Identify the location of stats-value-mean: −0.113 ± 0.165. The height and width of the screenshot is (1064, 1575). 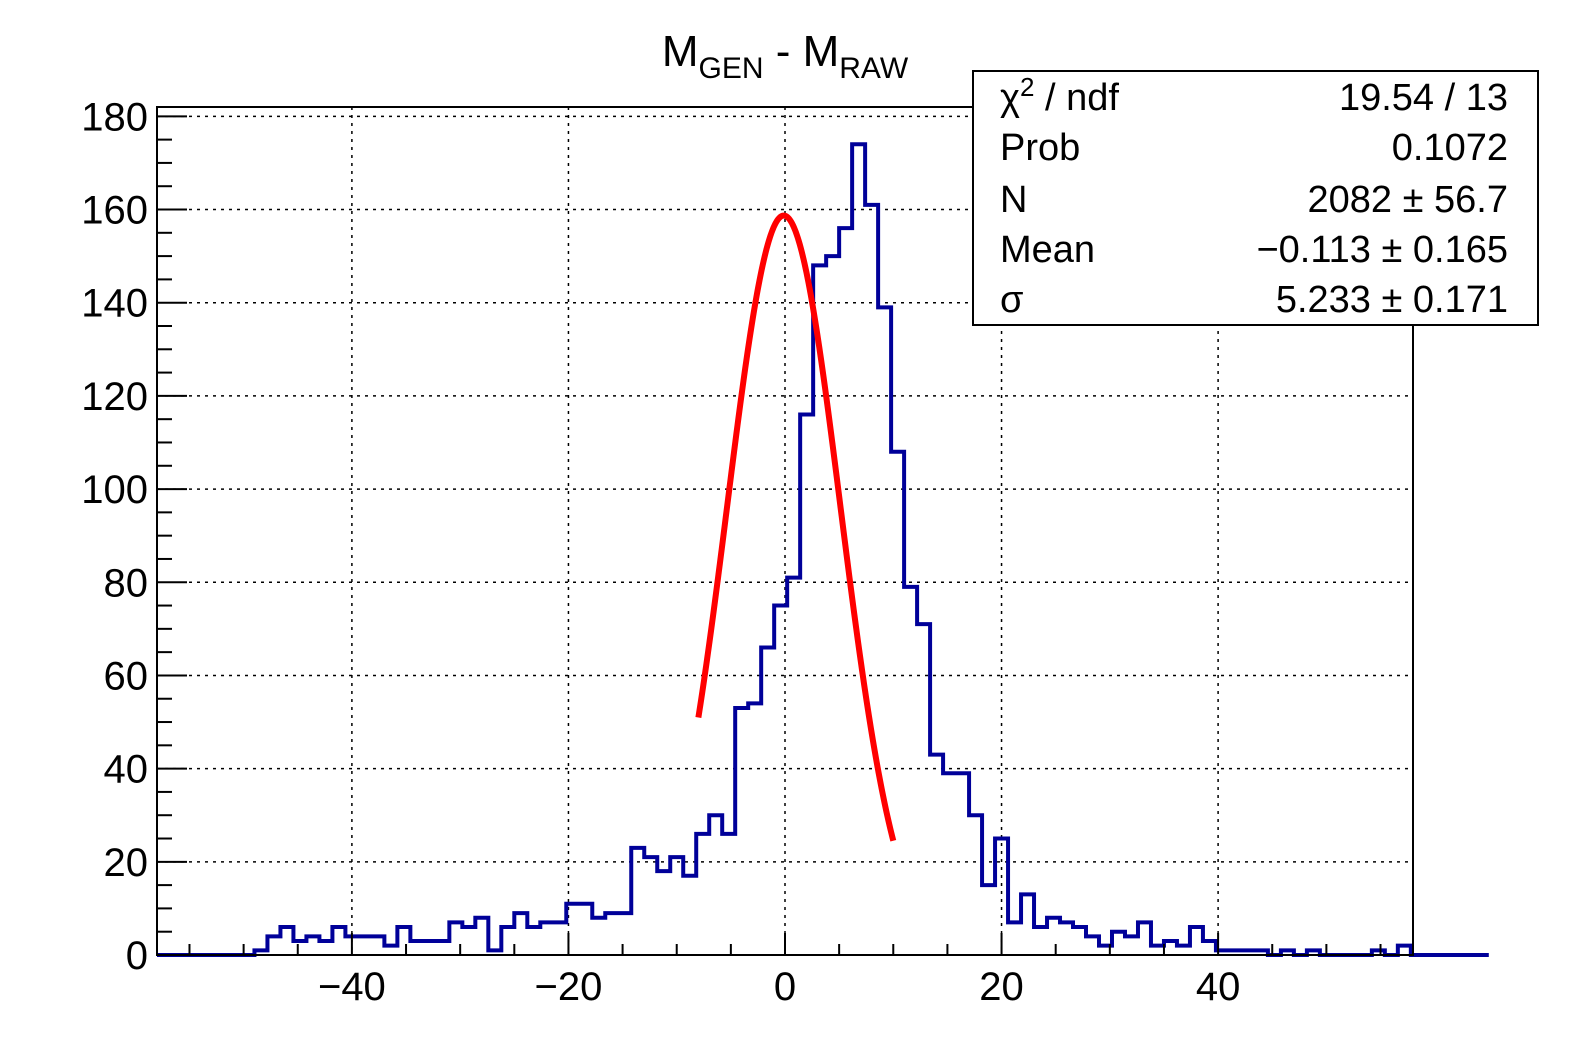
(1382, 250).